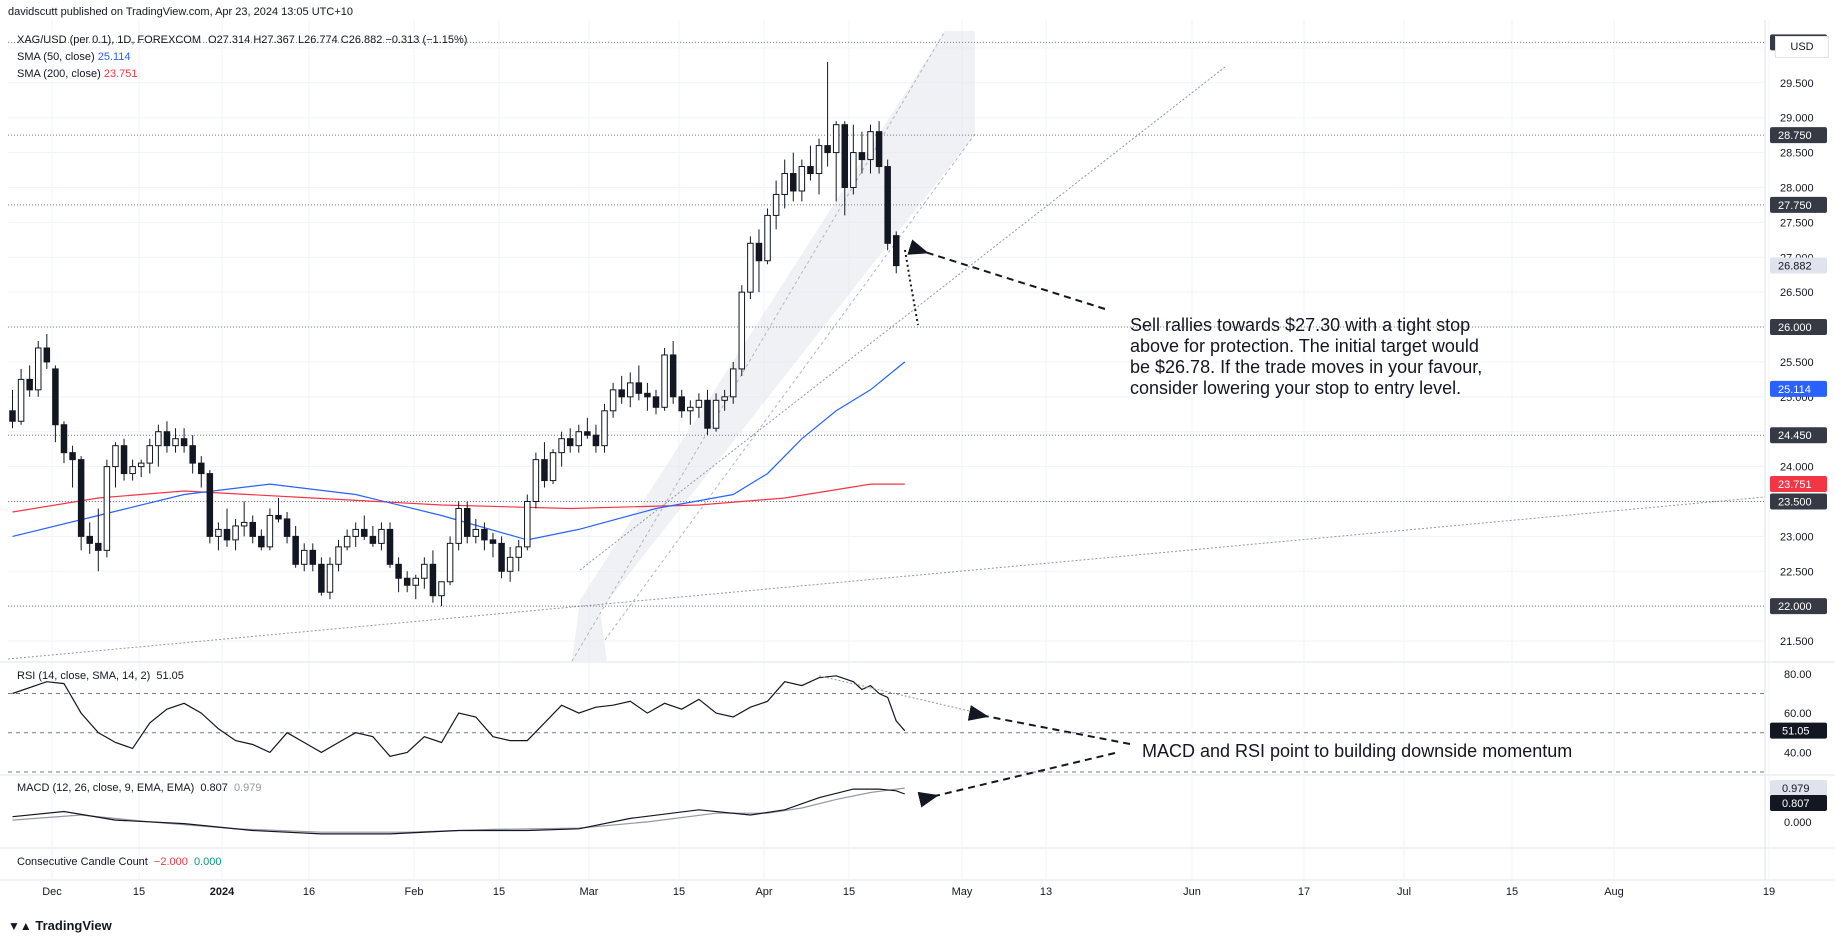 This screenshot has width=1835, height=939. I want to click on rsi-value: 51.05, so click(170, 676).